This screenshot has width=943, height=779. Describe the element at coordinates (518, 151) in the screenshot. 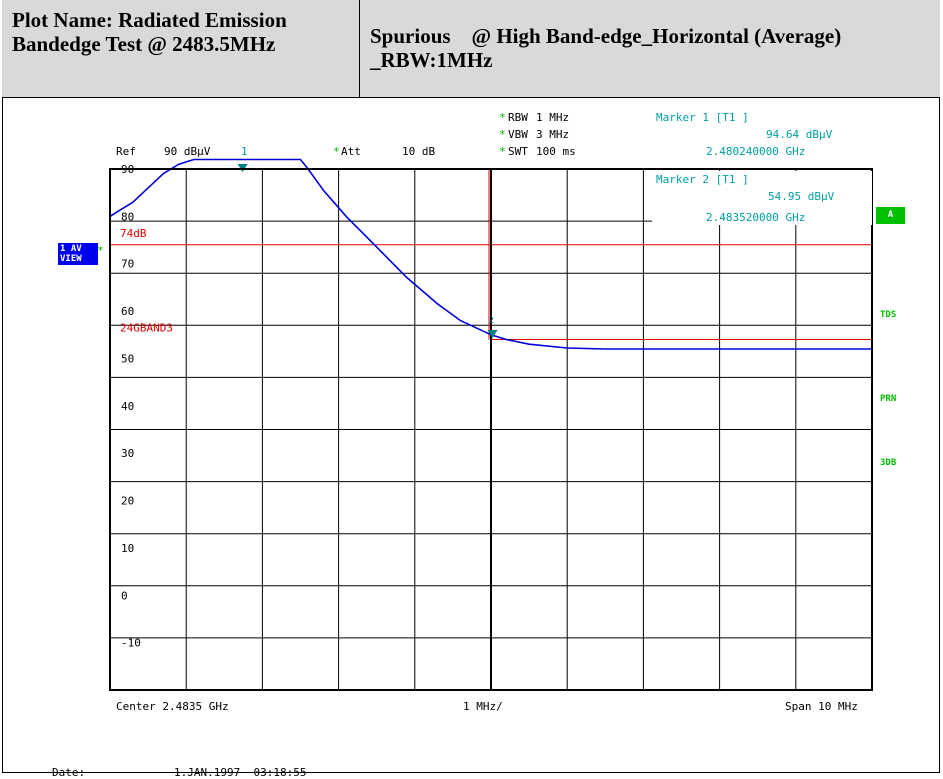

I see `swt-label: SWT` at that location.